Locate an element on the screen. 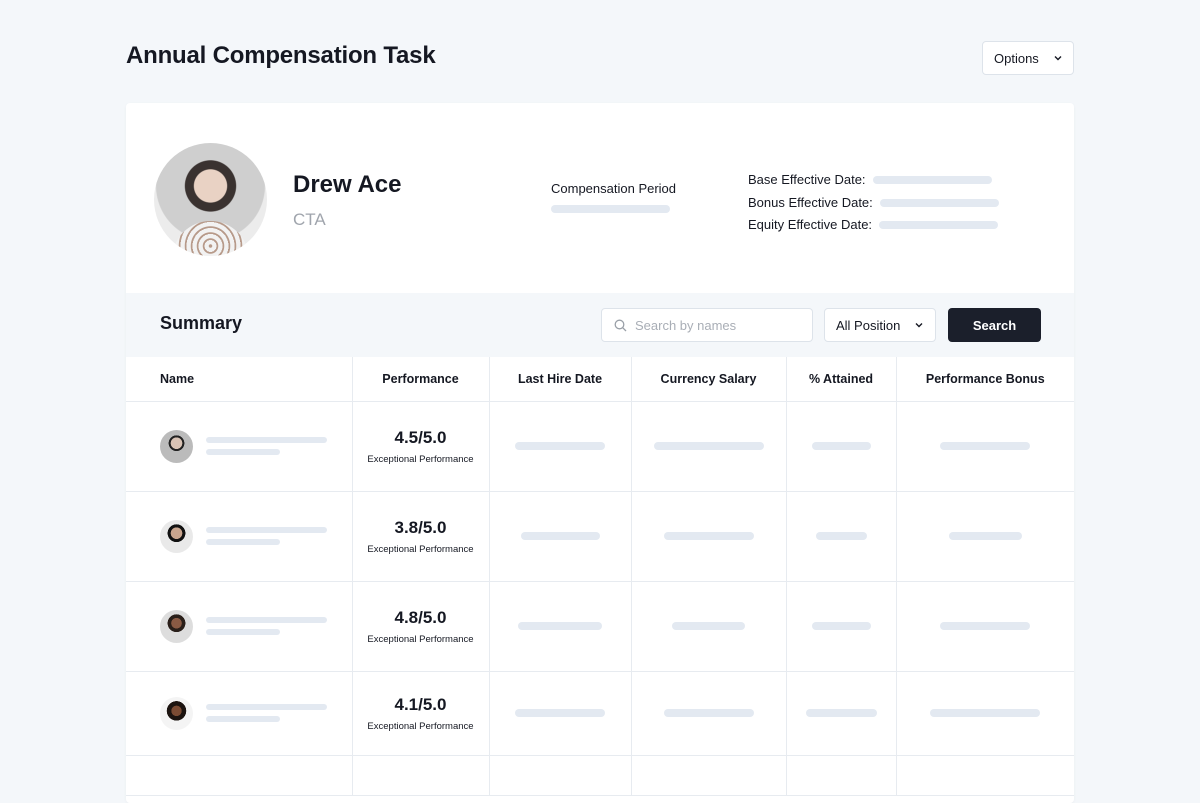 The height and width of the screenshot is (803, 1200). search-field is located at coordinates (707, 325).